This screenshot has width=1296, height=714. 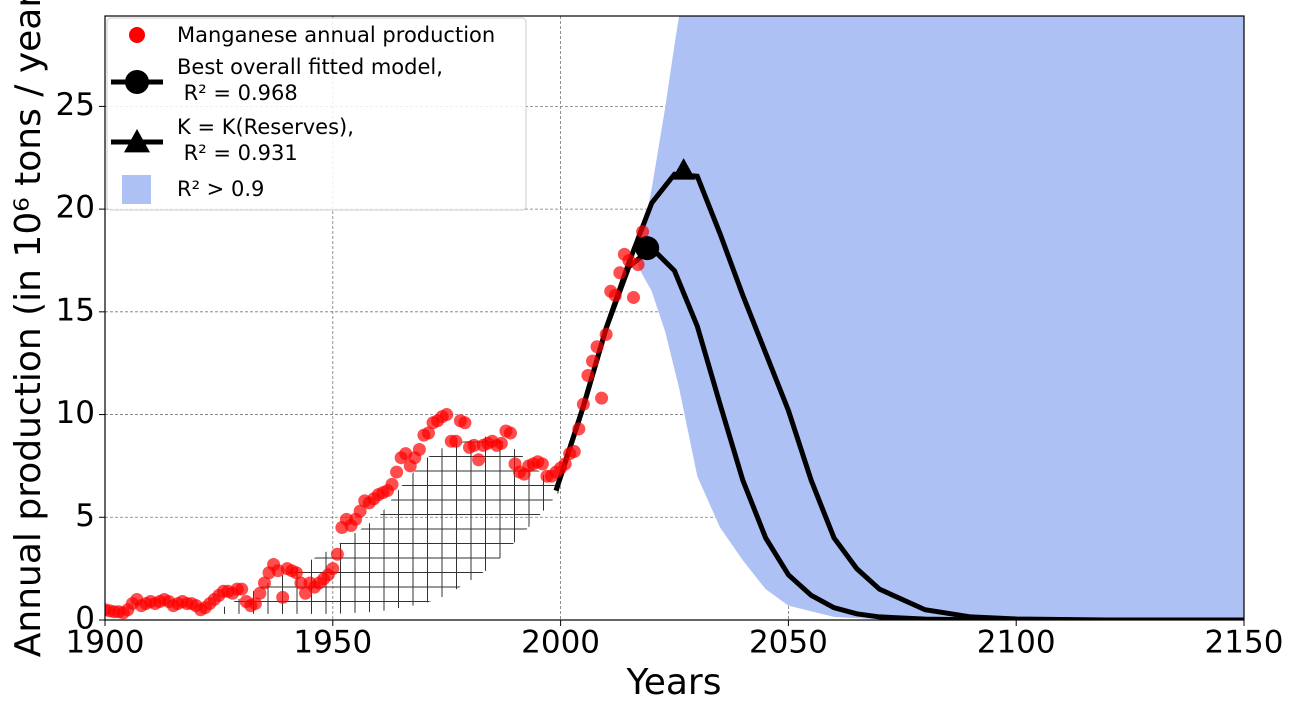 What do you see at coordinates (85, 516) in the screenshot?
I see `y-tick-label: 5` at bounding box center [85, 516].